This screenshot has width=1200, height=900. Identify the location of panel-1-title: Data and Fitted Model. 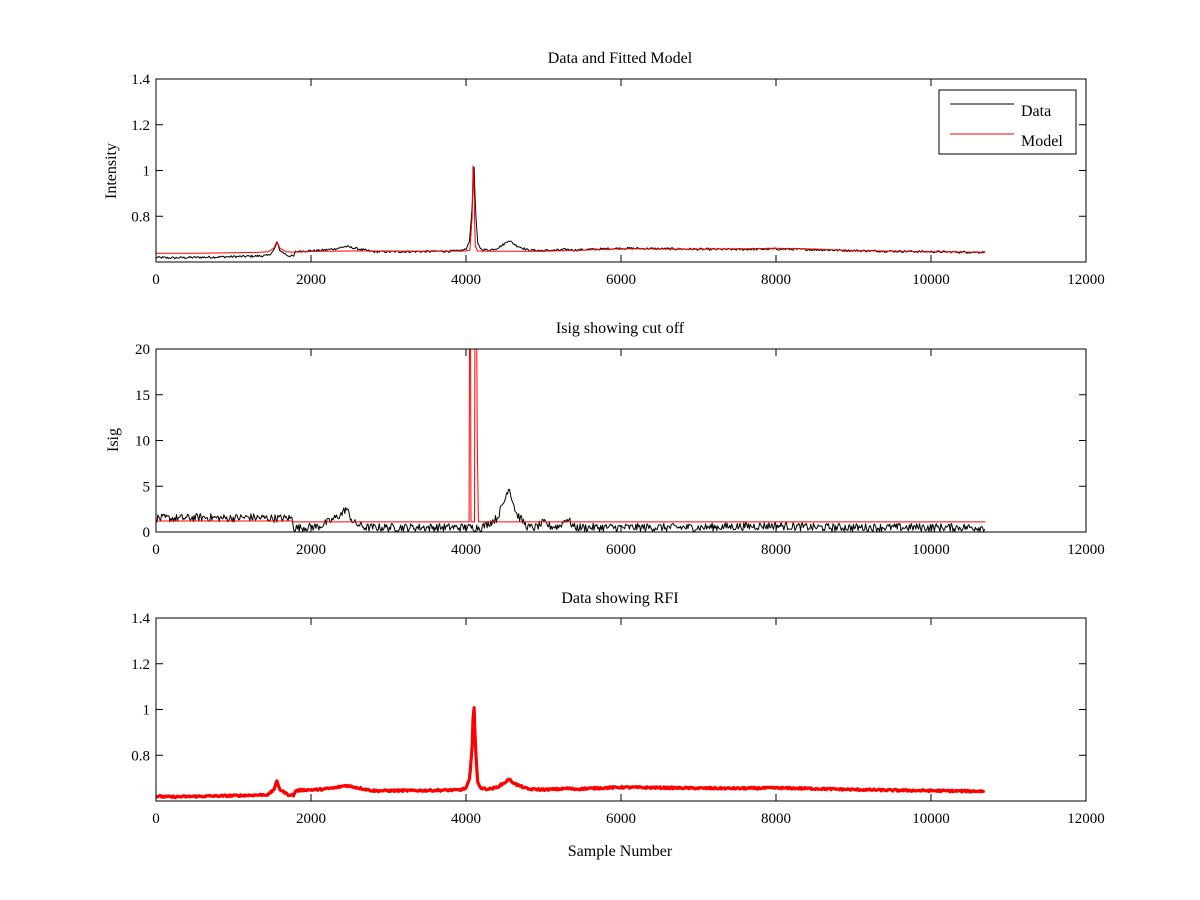
(620, 58).